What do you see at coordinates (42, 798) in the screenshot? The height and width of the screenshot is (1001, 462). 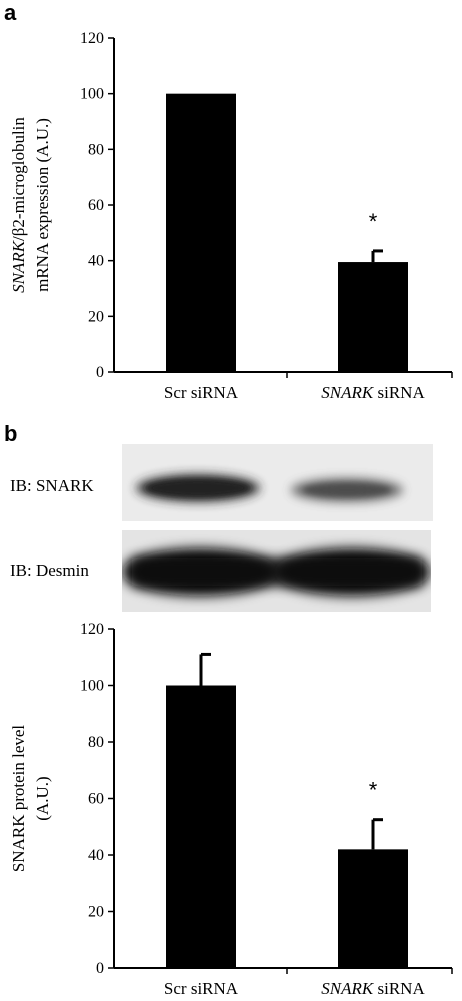 I see `y-axis-label-line-2: (A.U.)` at bounding box center [42, 798].